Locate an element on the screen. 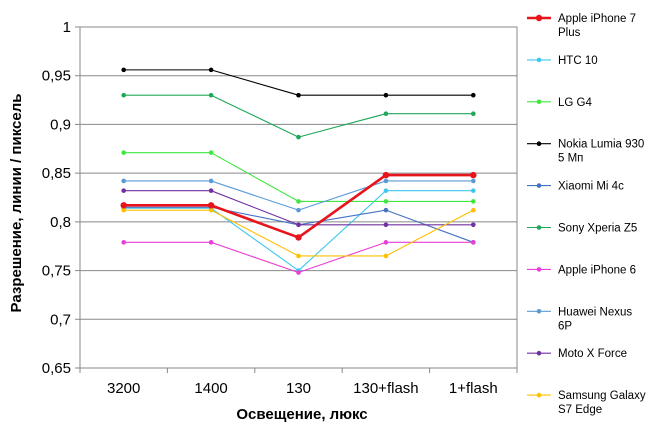  legend-item: Apple iPhone 6 is located at coordinates (581, 270).